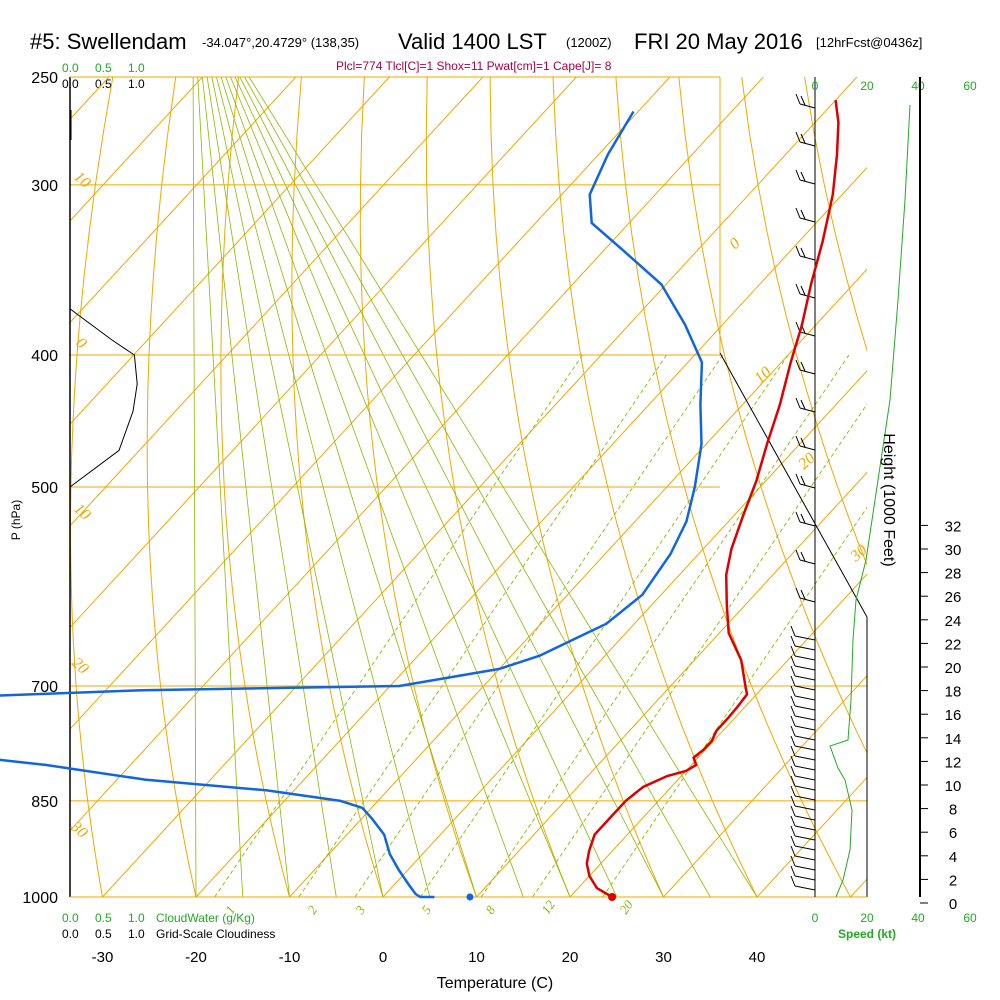  What do you see at coordinates (136, 68) in the screenshot?
I see `scale-top-green-2: 1.0` at bounding box center [136, 68].